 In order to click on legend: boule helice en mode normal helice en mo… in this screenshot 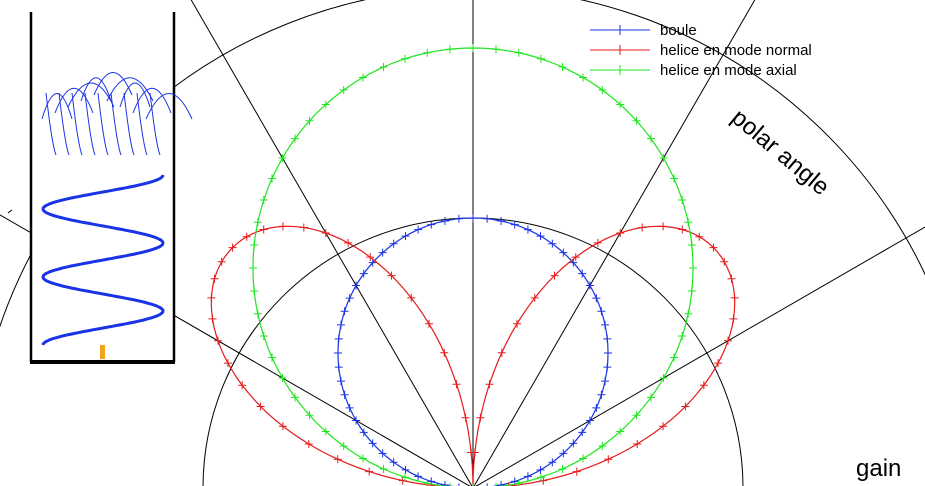, I will do `click(701, 50)`.